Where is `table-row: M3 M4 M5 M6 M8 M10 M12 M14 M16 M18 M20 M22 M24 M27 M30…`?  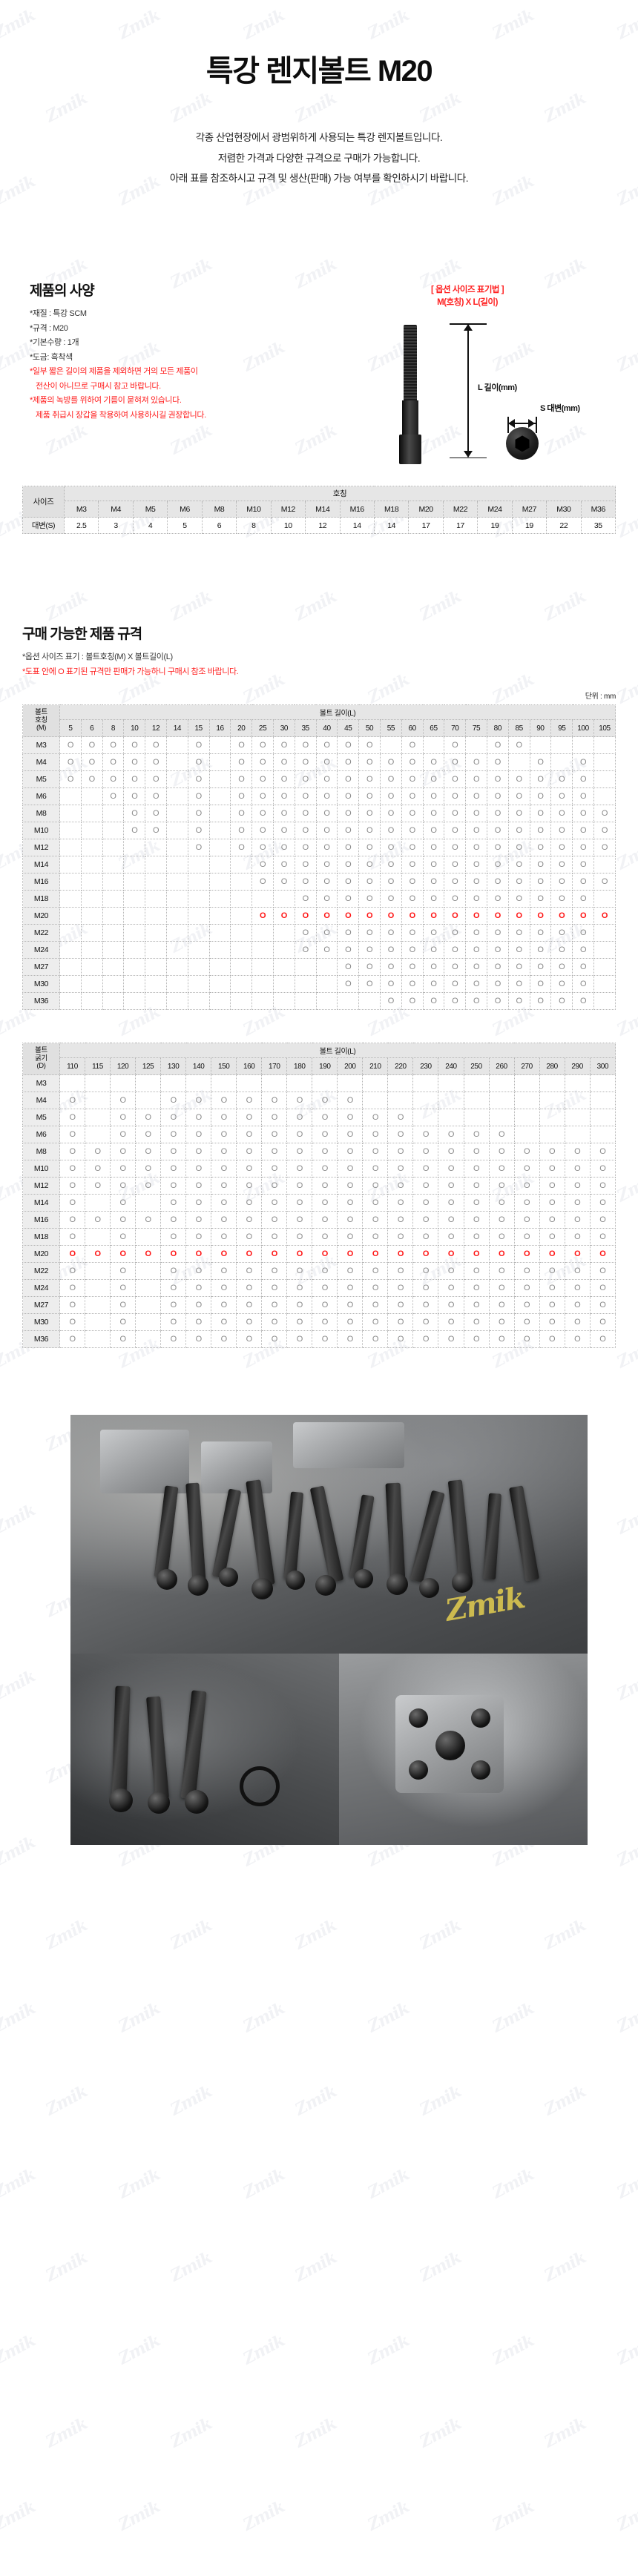
table-row: M3 M4 M5 M6 M8 M10 M12 M14 M16 M18 M20 M22 M24 M27 M30… is located at coordinates (319, 509).